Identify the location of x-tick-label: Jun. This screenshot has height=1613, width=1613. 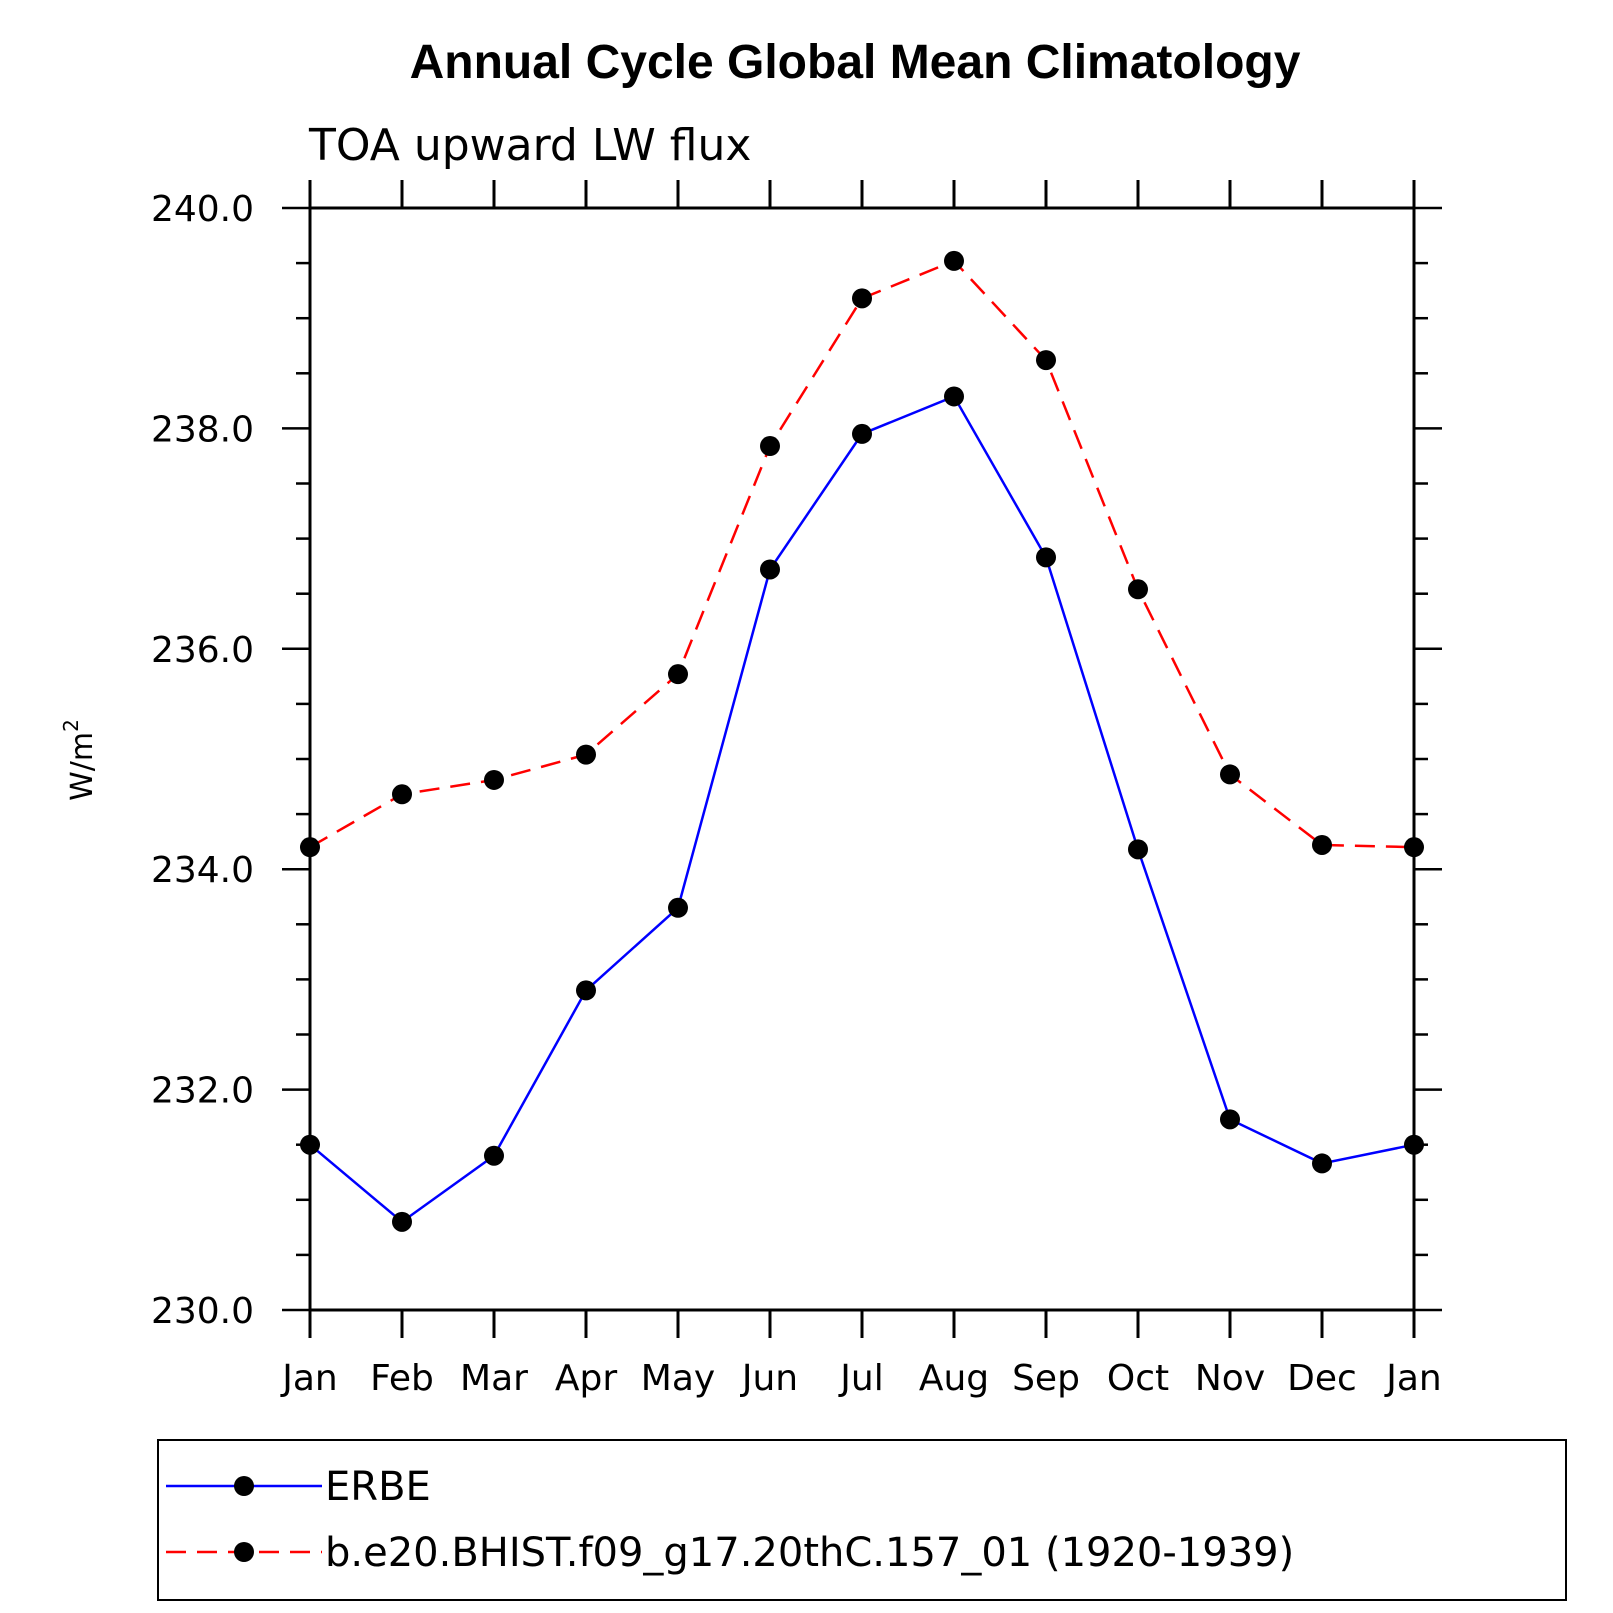
(769, 1378).